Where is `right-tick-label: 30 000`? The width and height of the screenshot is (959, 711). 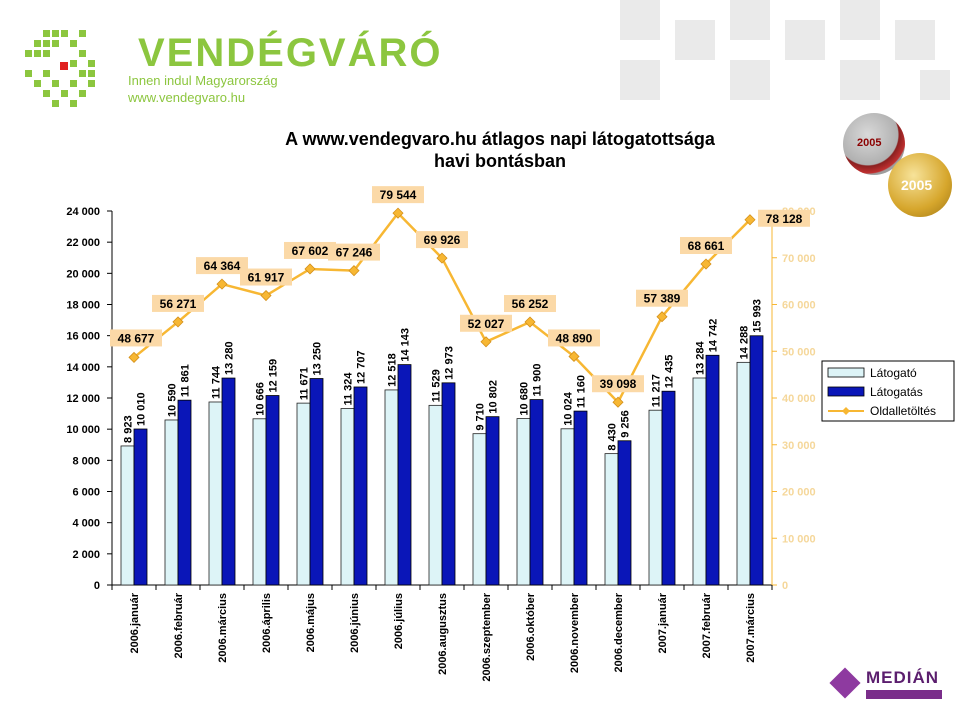 right-tick-label: 30 000 is located at coordinates (799, 446).